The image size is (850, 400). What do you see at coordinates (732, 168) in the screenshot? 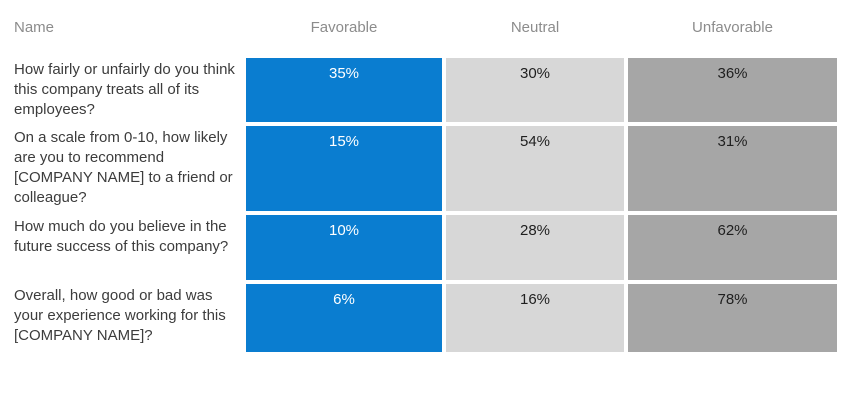
I see `unfavorable-cell: 31%` at bounding box center [732, 168].